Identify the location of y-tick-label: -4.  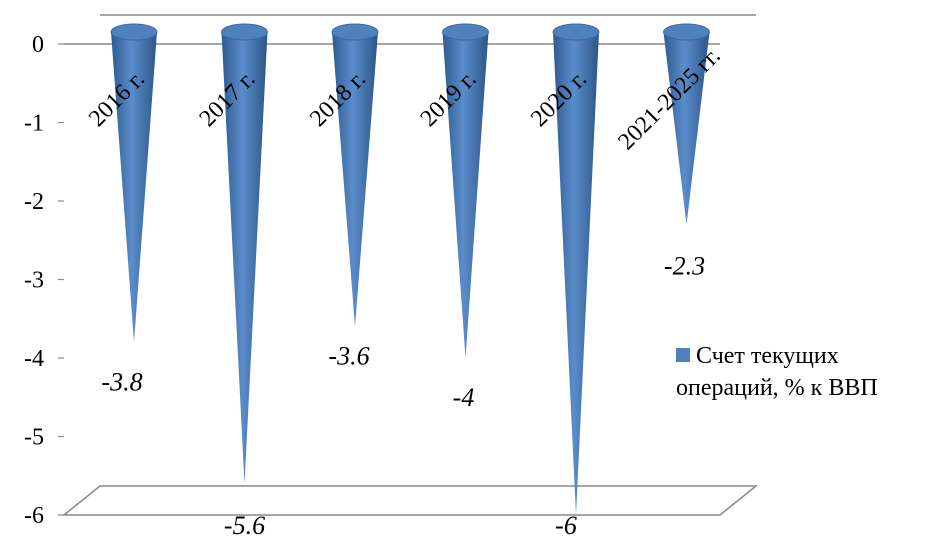
(34, 359).